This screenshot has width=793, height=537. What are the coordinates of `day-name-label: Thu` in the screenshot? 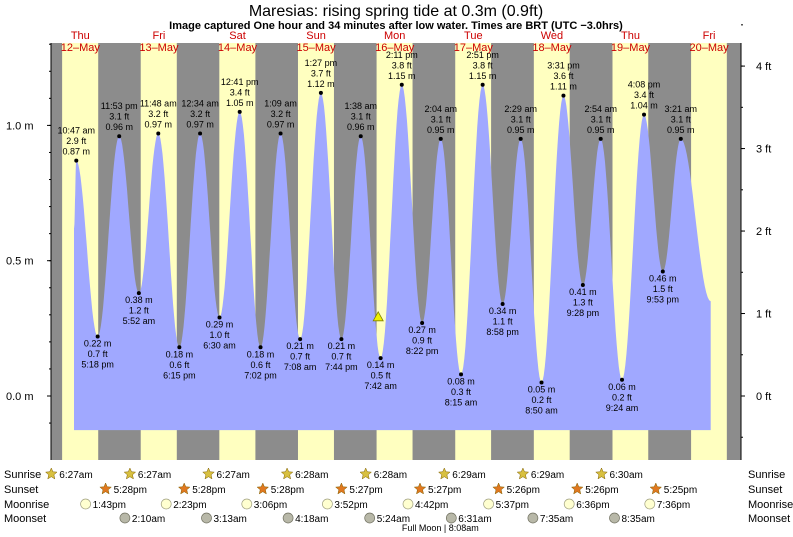 It's located at (80, 36).